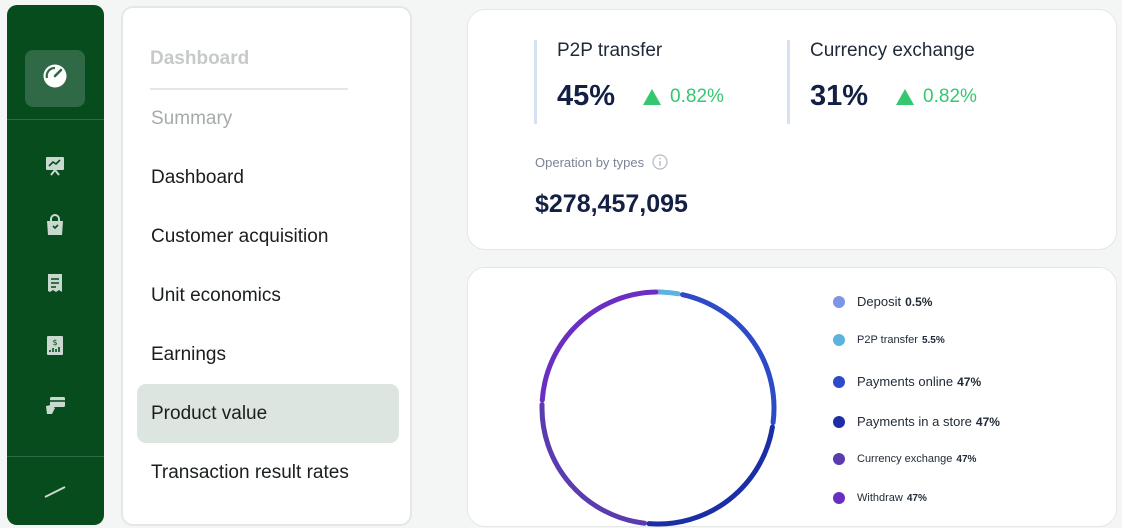 The width and height of the screenshot is (1122, 528). Describe the element at coordinates (670, 293) in the screenshot. I see `donut-segment-p2p-transfer` at that location.